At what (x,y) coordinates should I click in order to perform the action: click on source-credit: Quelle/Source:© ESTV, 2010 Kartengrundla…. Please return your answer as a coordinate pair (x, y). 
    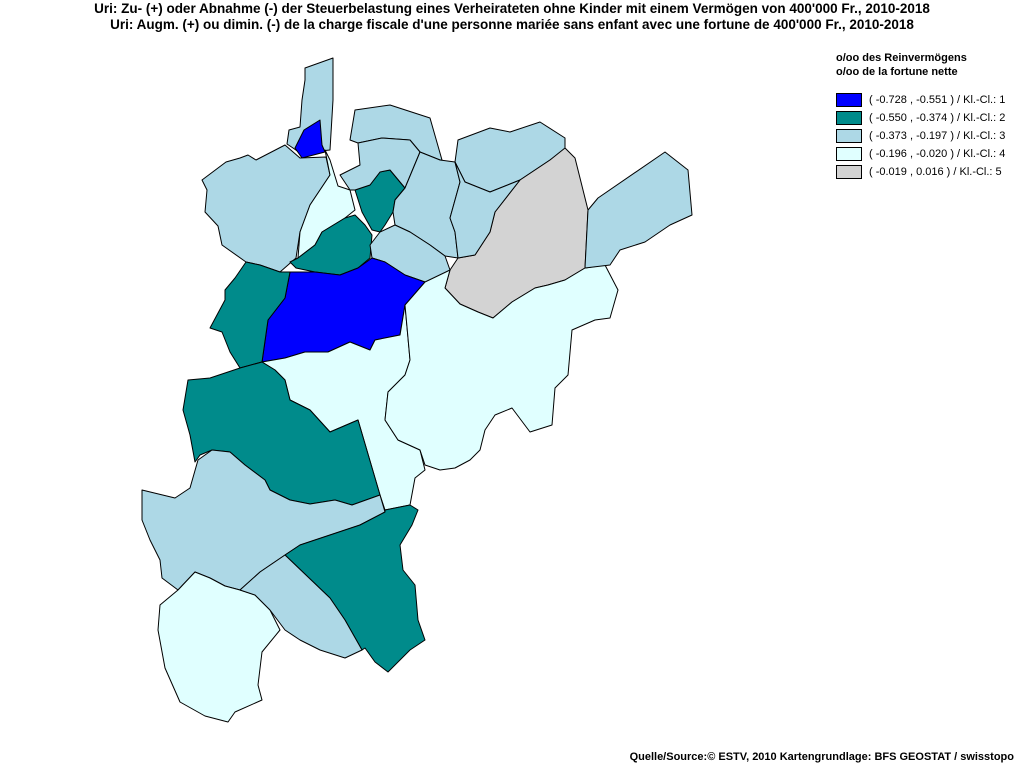
    Looking at the image, I should click on (821, 757).